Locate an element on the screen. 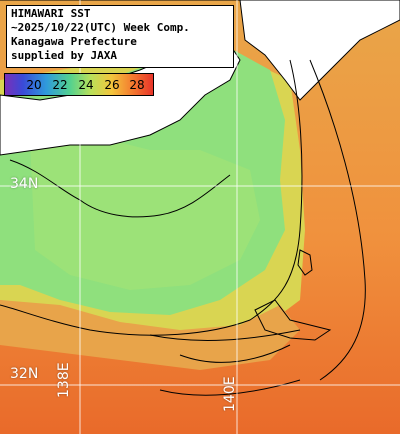 The image size is (400, 434). temperature-legend: 20 22 24 26 28 is located at coordinates (79, 84).